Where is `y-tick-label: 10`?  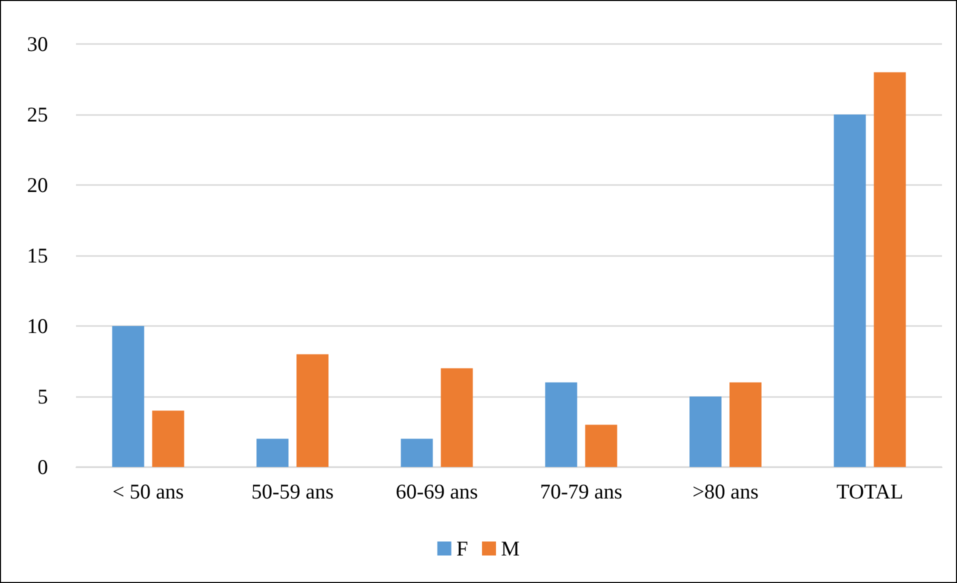
y-tick-label: 10 is located at coordinates (37, 326).